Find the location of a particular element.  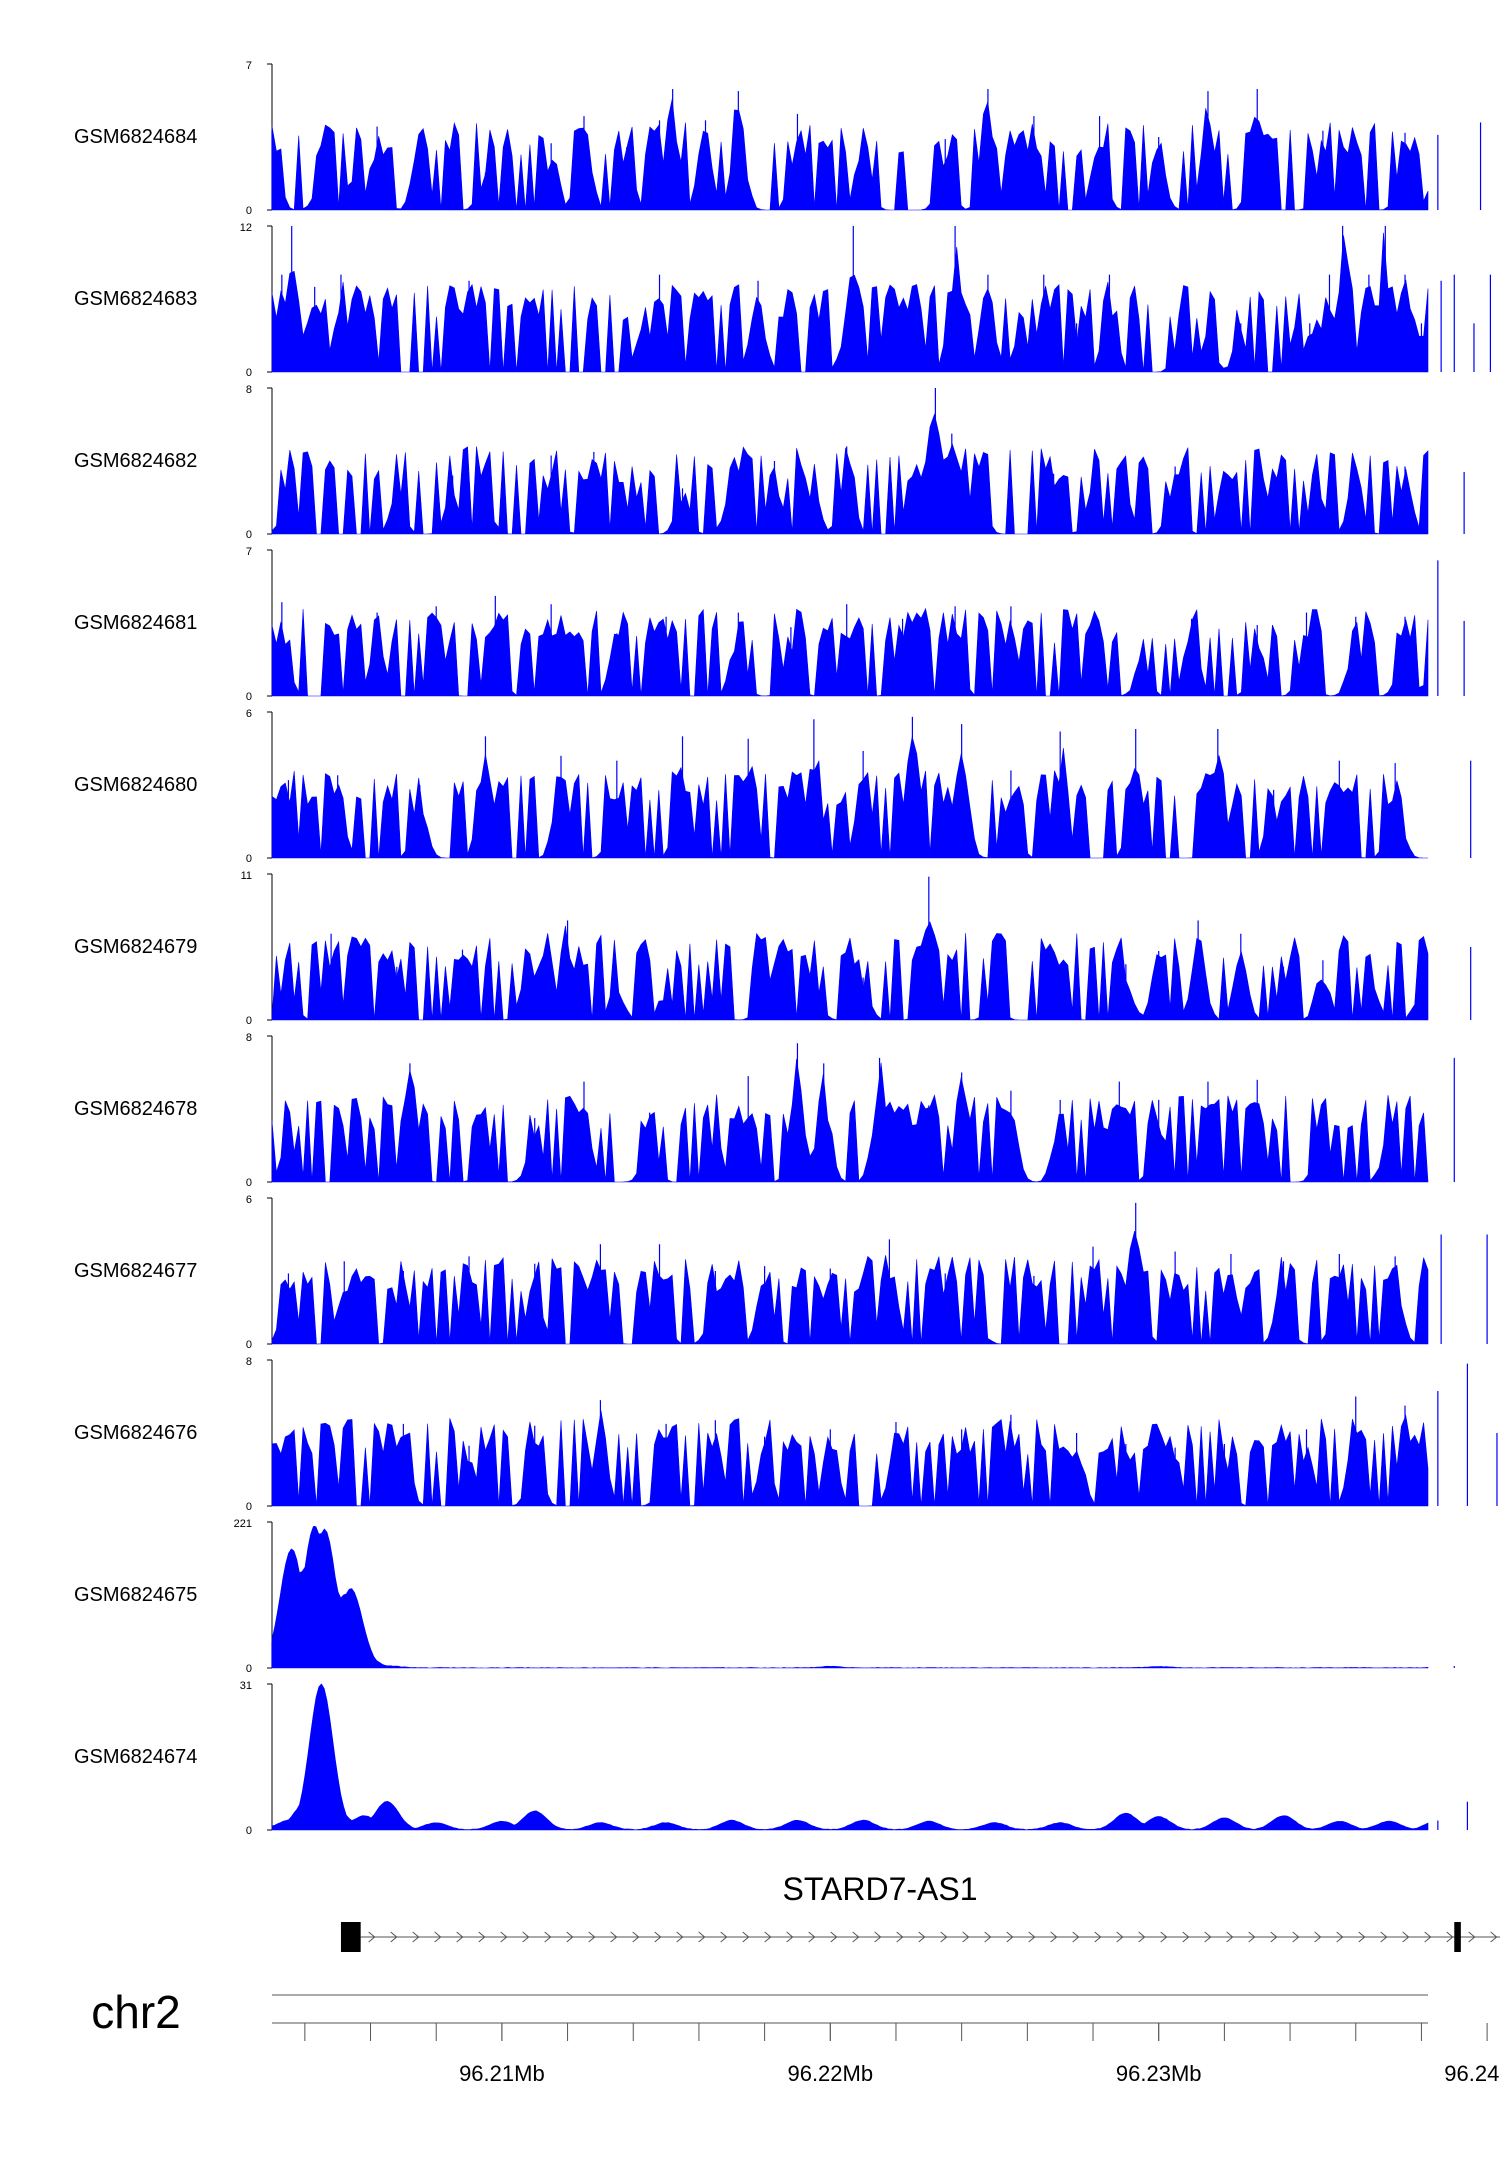

x-tick-label: 96.23Mb is located at coordinates (1159, 2073).